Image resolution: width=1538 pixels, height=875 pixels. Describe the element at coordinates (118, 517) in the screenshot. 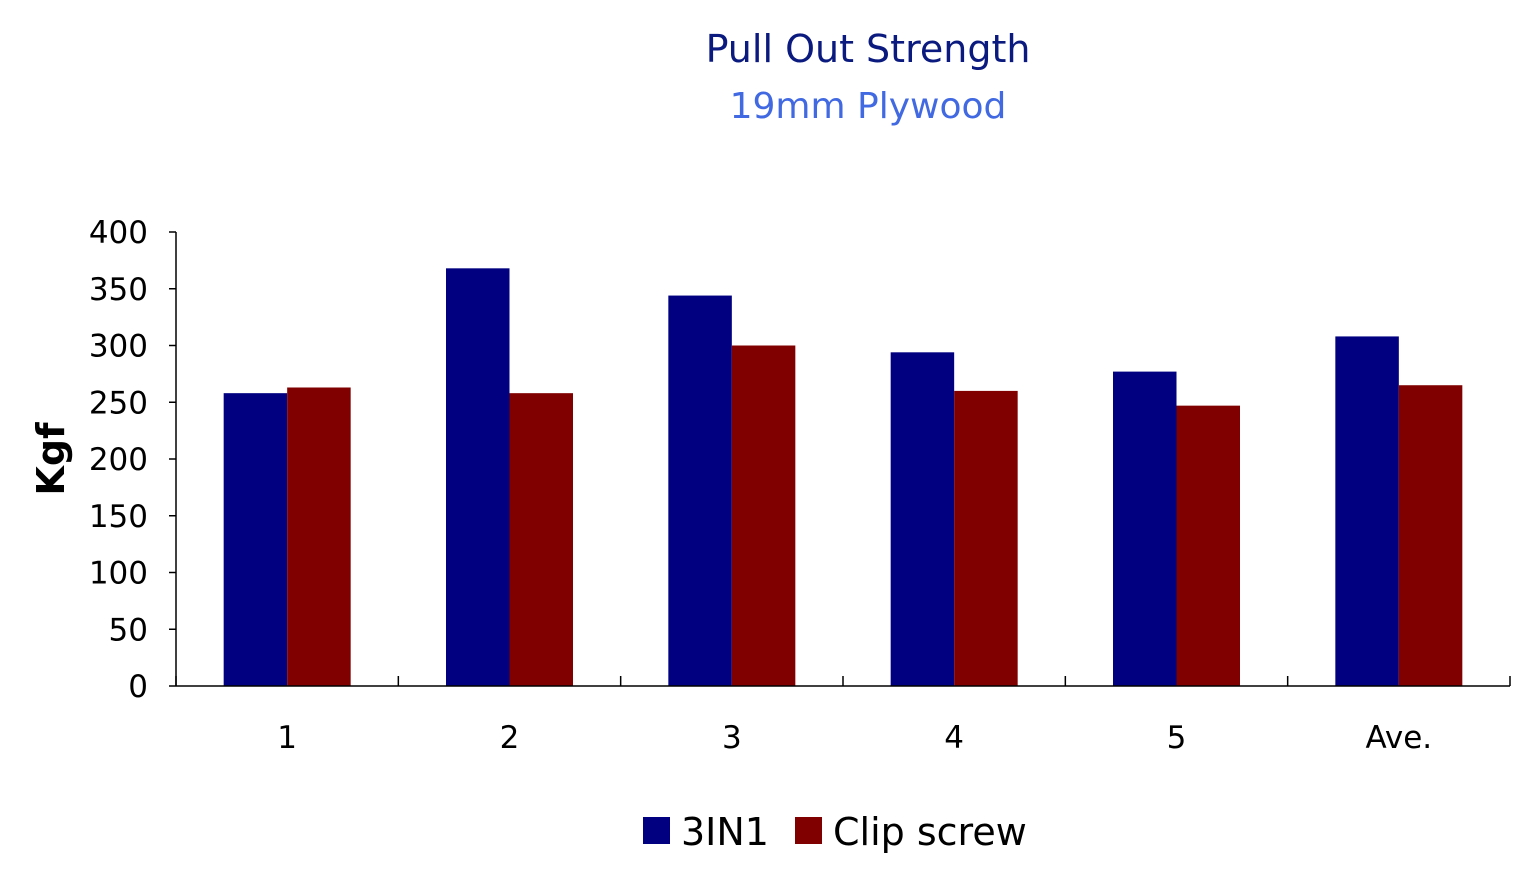

I see `y-tick-label: 150` at that location.